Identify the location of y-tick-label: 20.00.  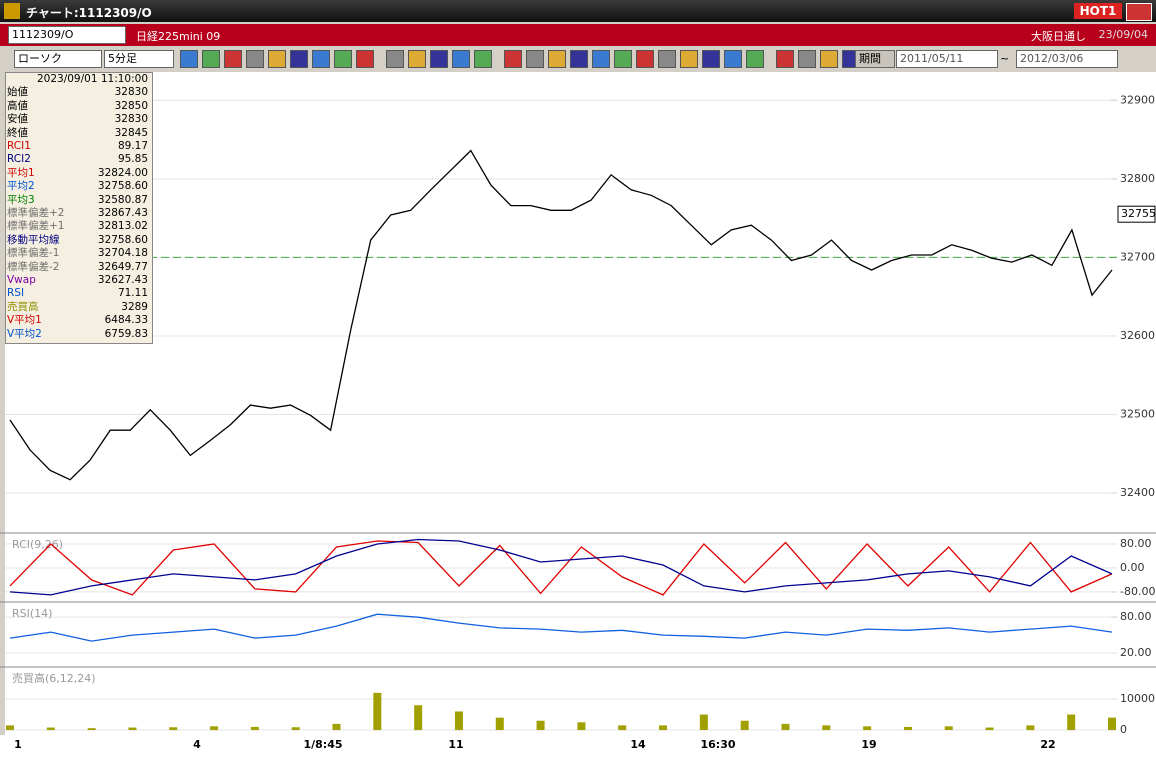
(1136, 652).